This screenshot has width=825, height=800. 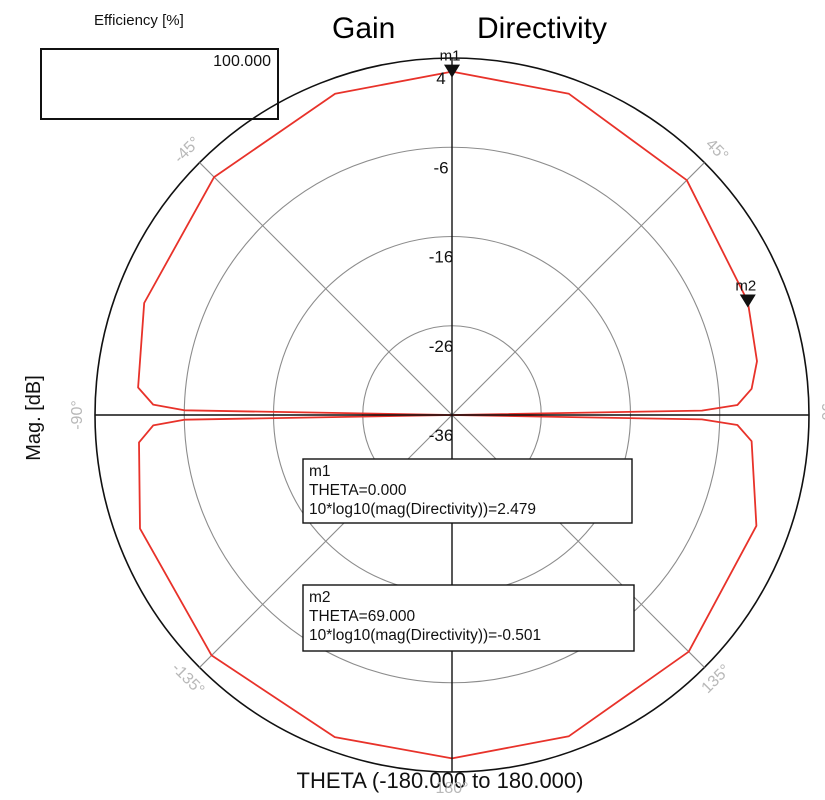 What do you see at coordinates (77, 415) in the screenshot?
I see `angle-label: -90°` at bounding box center [77, 415].